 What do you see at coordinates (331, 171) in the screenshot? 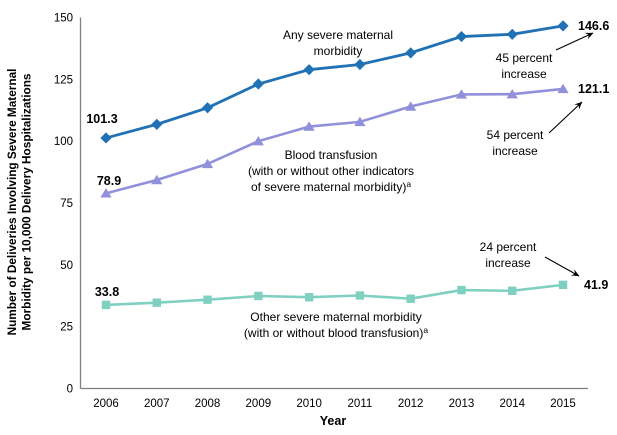
I see `series-label-blood-transfusion: (with or without other indicators` at bounding box center [331, 171].